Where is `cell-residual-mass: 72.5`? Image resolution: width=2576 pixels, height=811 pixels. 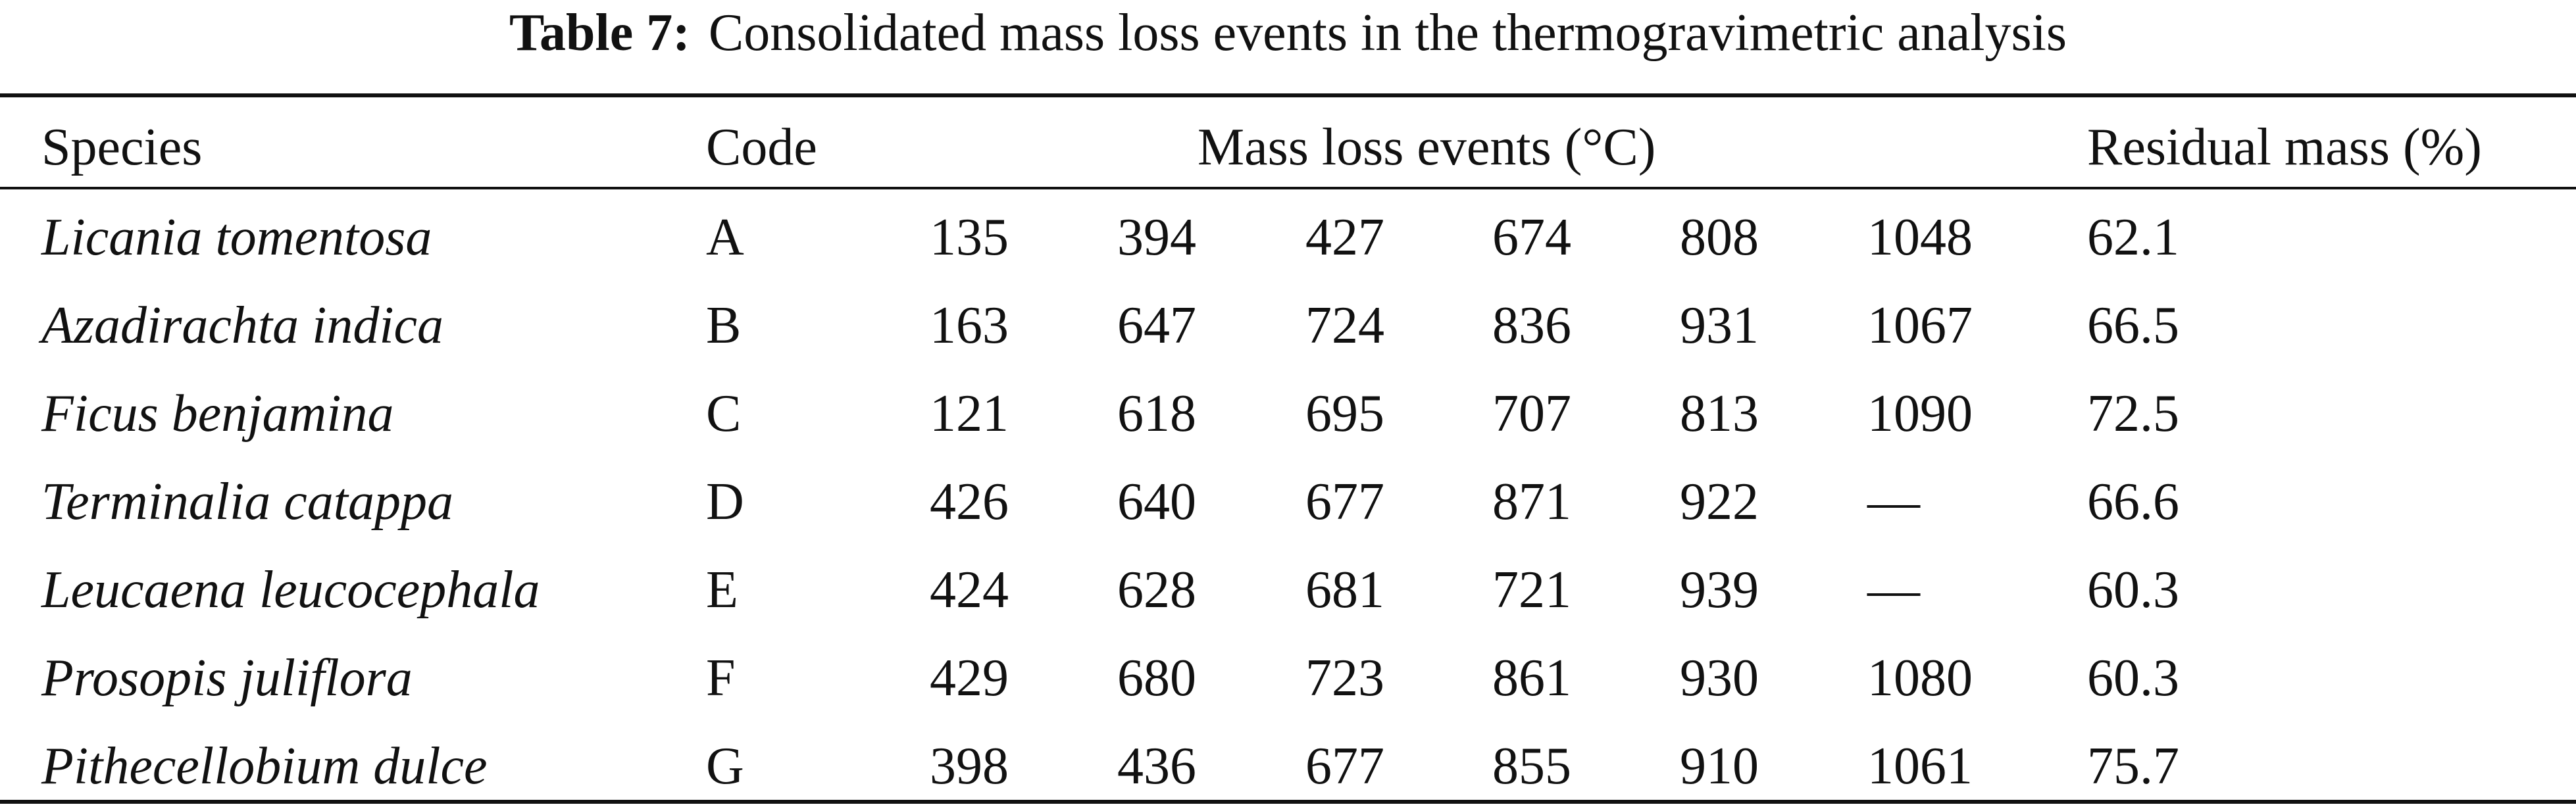
cell-residual-mass: 72.5 is located at coordinates (2133, 414).